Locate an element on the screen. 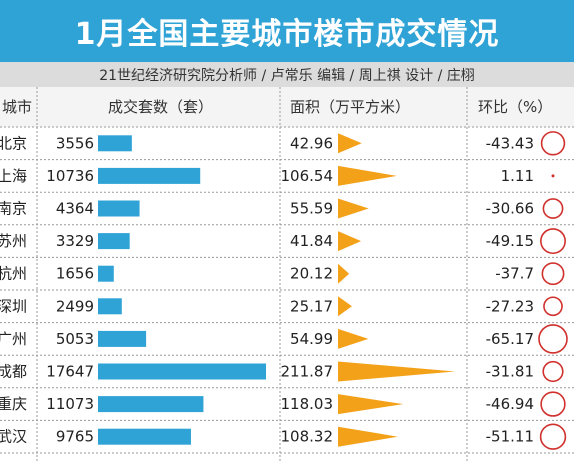 The width and height of the screenshot is (574, 461). title-bar: 1月全国主要城市楼市成交情况 is located at coordinates (287, 31).